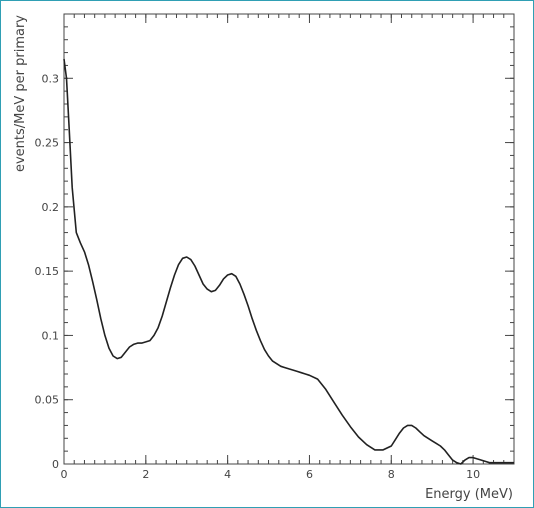 This screenshot has height=508, width=534. What do you see at coordinates (20, 93) in the screenshot?
I see `y-axis-label: events/MeV per primary` at bounding box center [20, 93].